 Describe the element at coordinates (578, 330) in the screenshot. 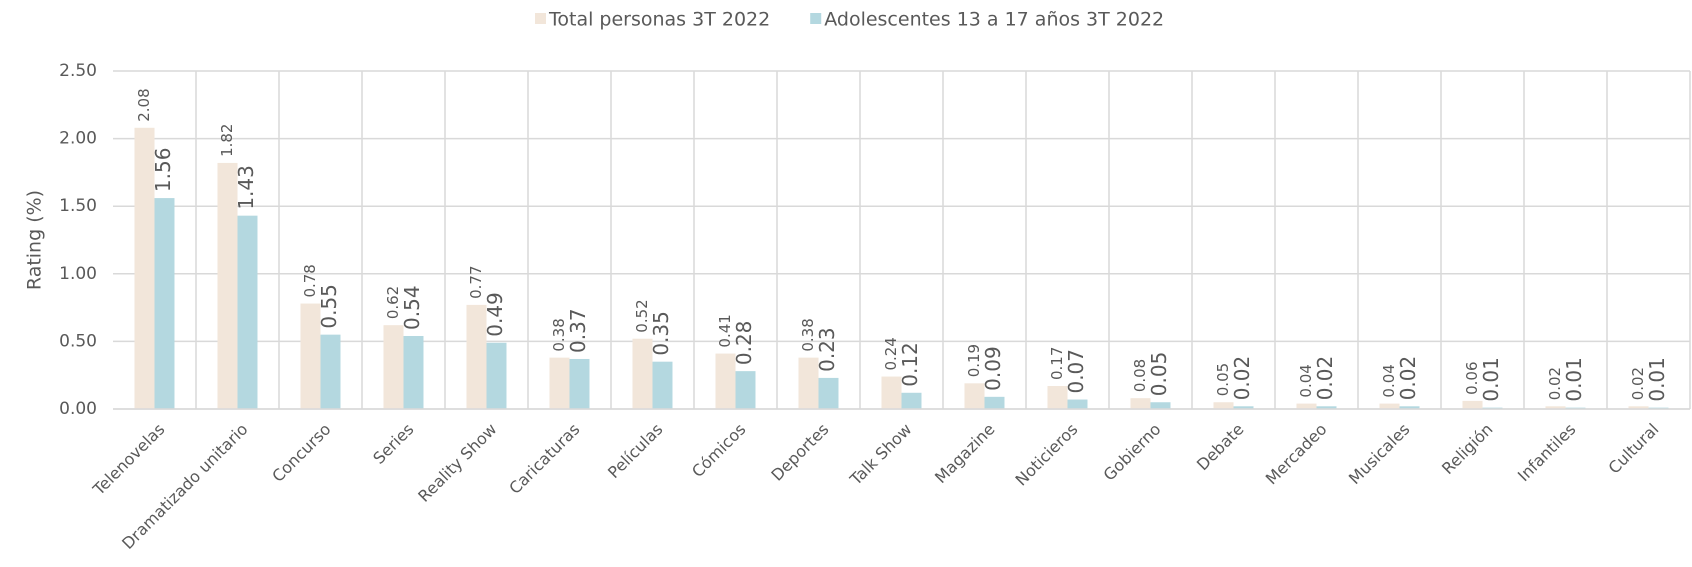

I see `data-label: 0.37` at that location.